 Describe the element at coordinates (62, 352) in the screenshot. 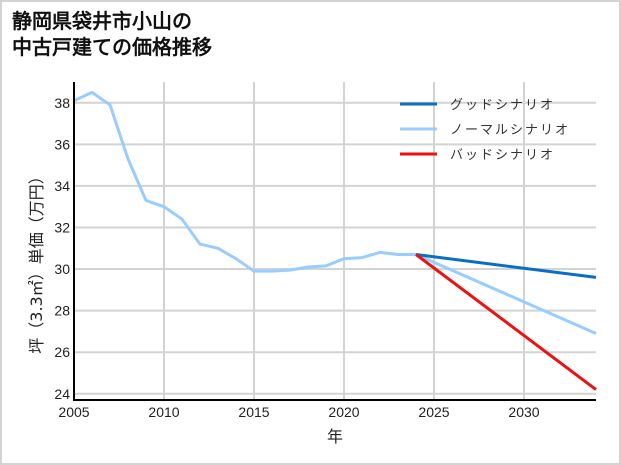

I see `y-tick-label: 26` at that location.